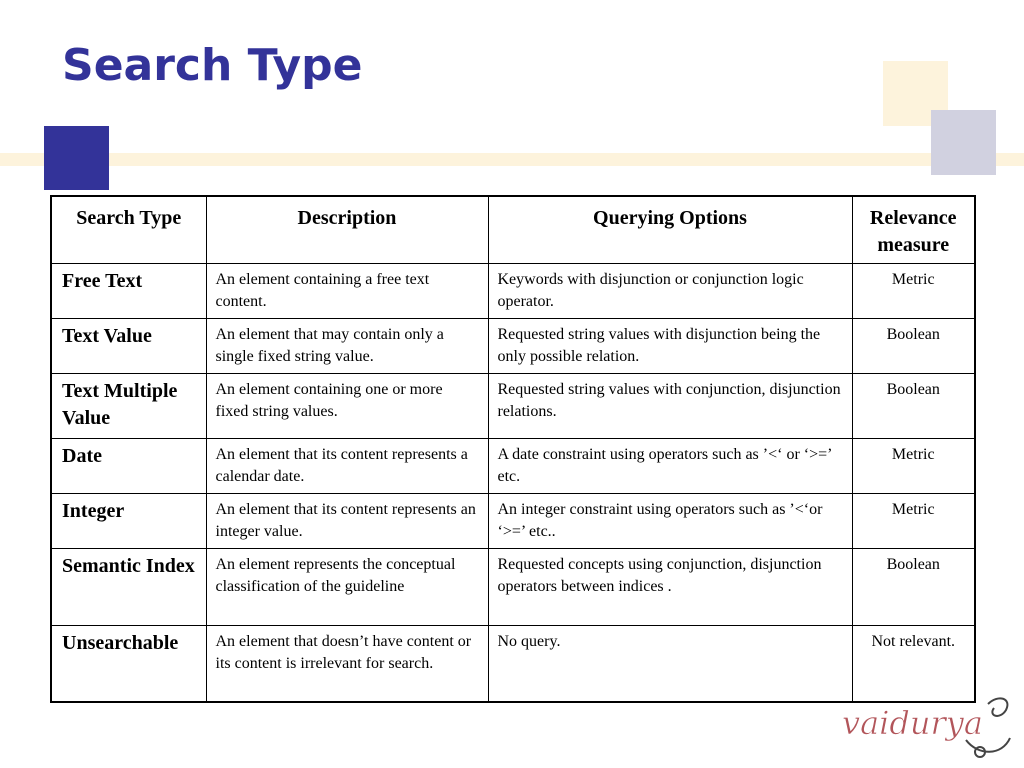 The width and height of the screenshot is (1024, 768). I want to click on search-type-cell: Unsearchable, so click(128, 663).